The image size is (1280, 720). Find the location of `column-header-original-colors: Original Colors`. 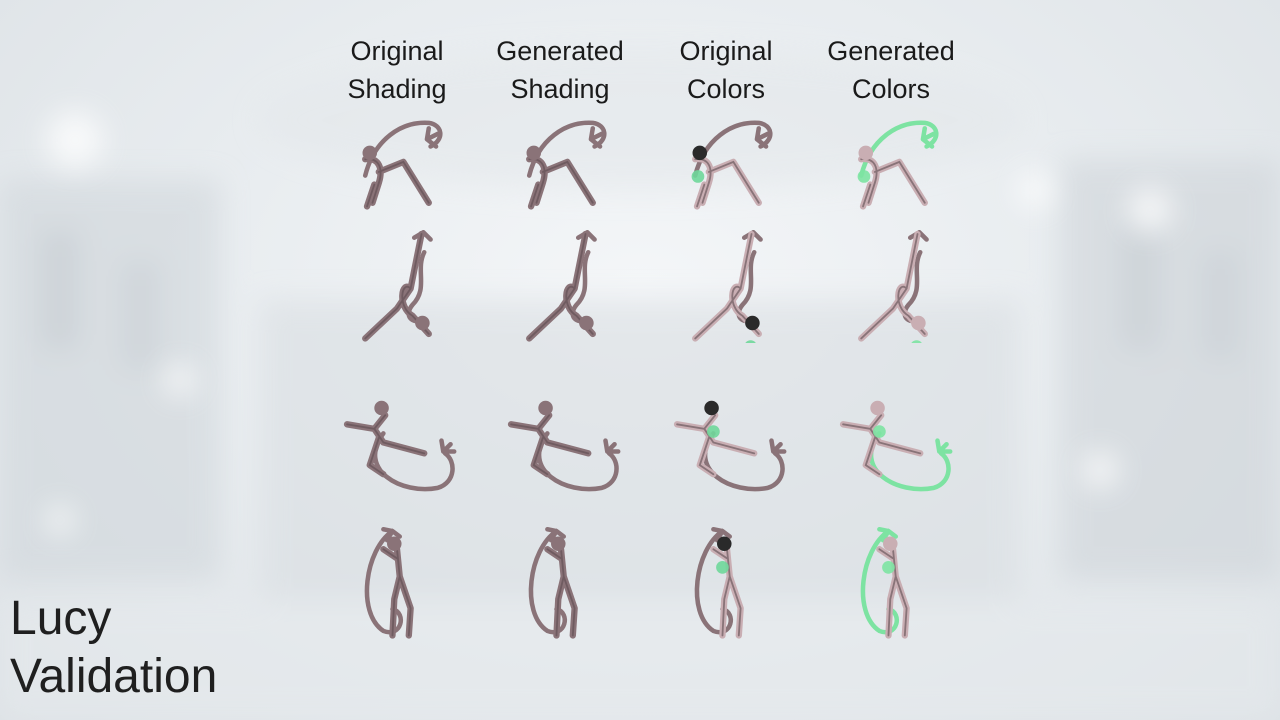

column-header-original-colors: Original Colors is located at coordinates (726, 70).